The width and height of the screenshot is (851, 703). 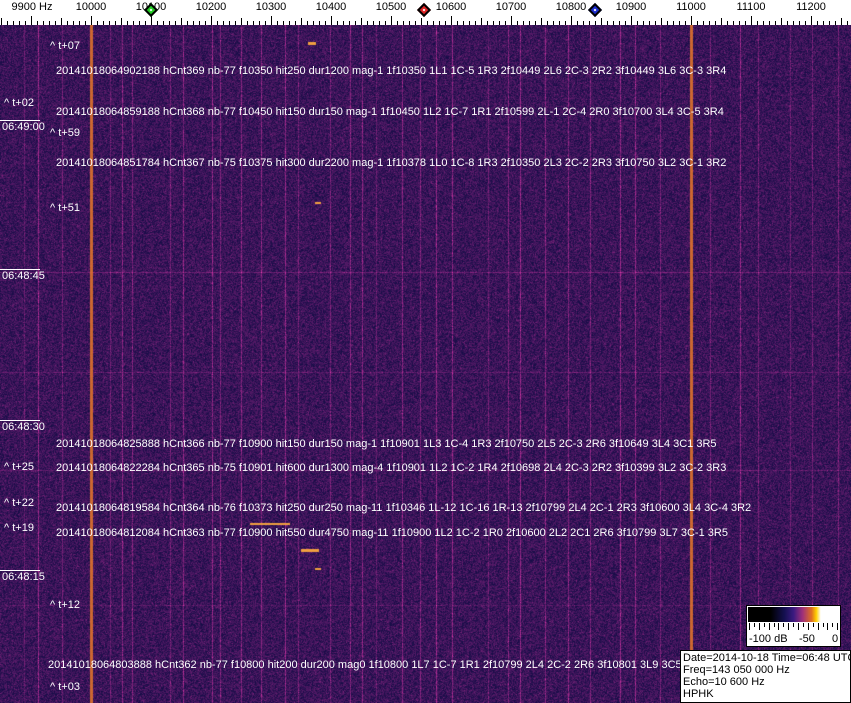 I want to click on time-label: 06:49:00, so click(x=22, y=126).